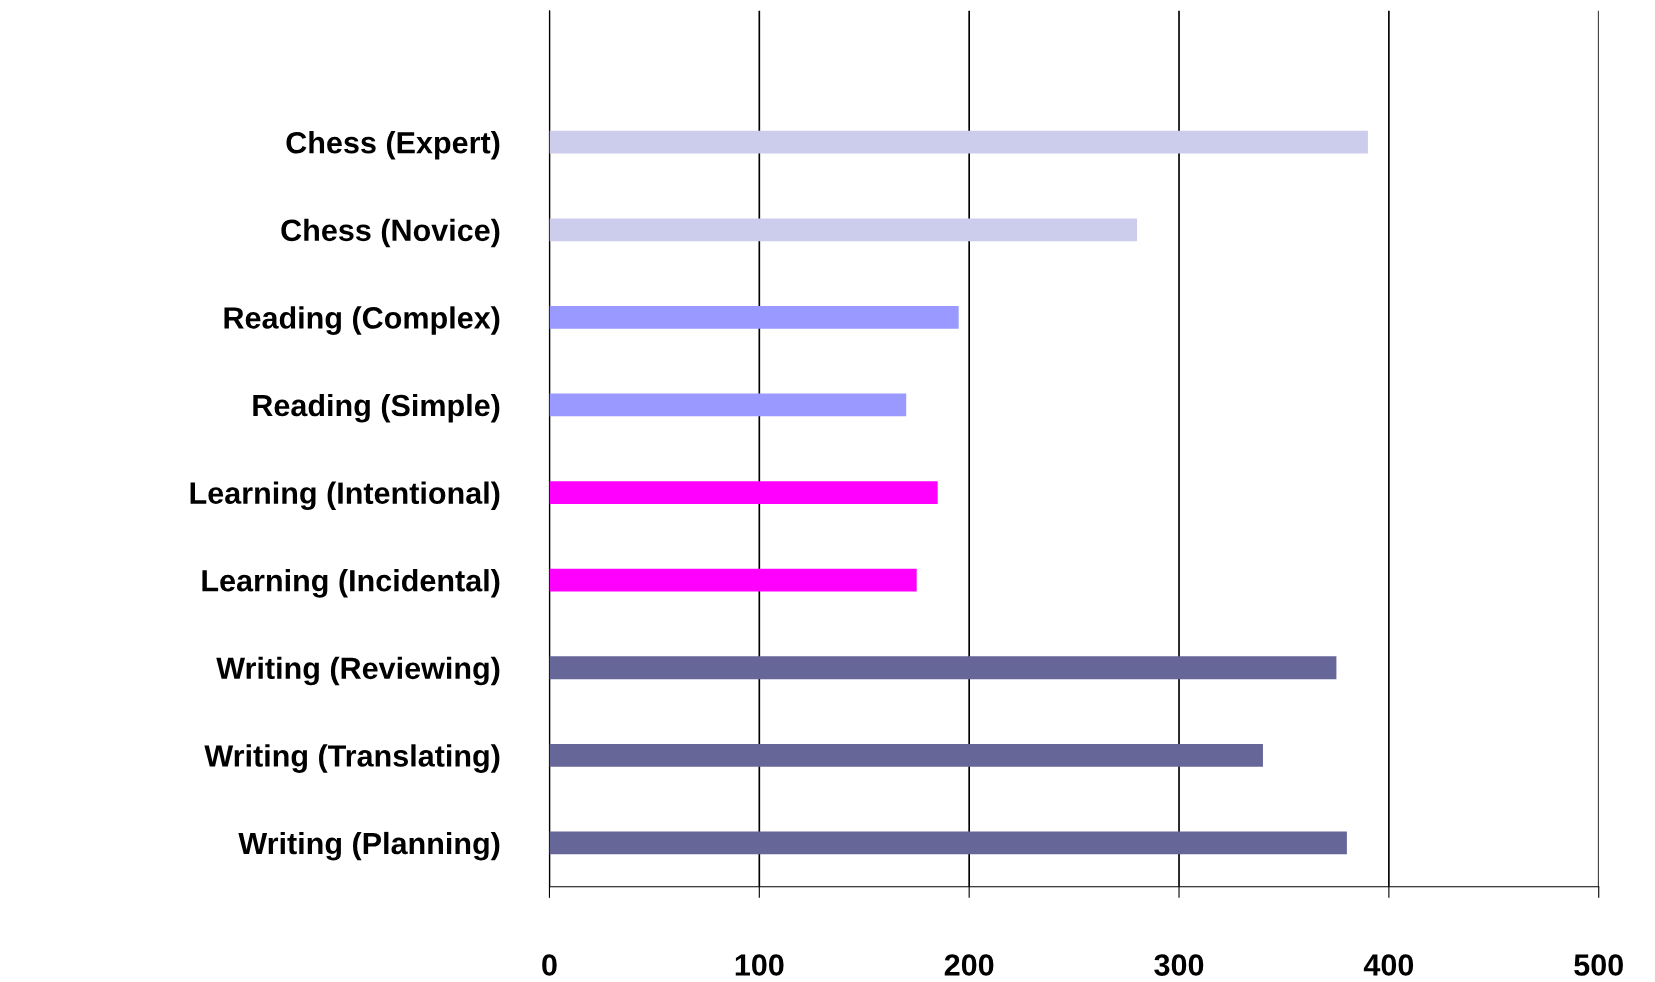  What do you see at coordinates (1388, 965) in the screenshot?
I see `x-tick-label: 400` at bounding box center [1388, 965].